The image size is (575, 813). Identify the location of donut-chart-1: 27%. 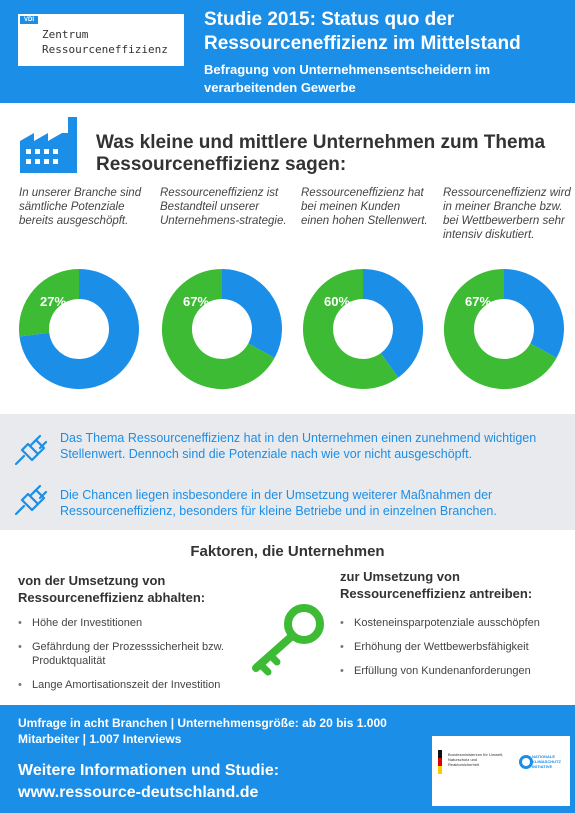
(79, 329).